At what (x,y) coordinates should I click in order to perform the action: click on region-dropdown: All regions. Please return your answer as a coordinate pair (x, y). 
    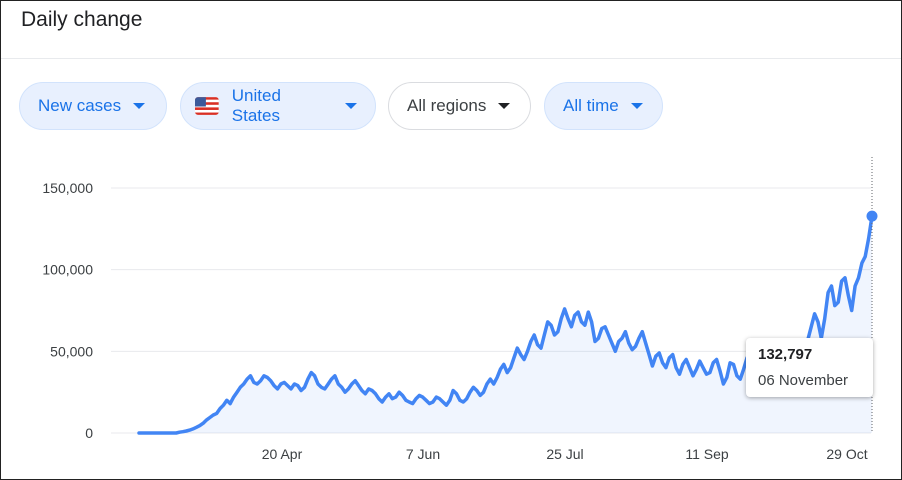
    Looking at the image, I should click on (459, 106).